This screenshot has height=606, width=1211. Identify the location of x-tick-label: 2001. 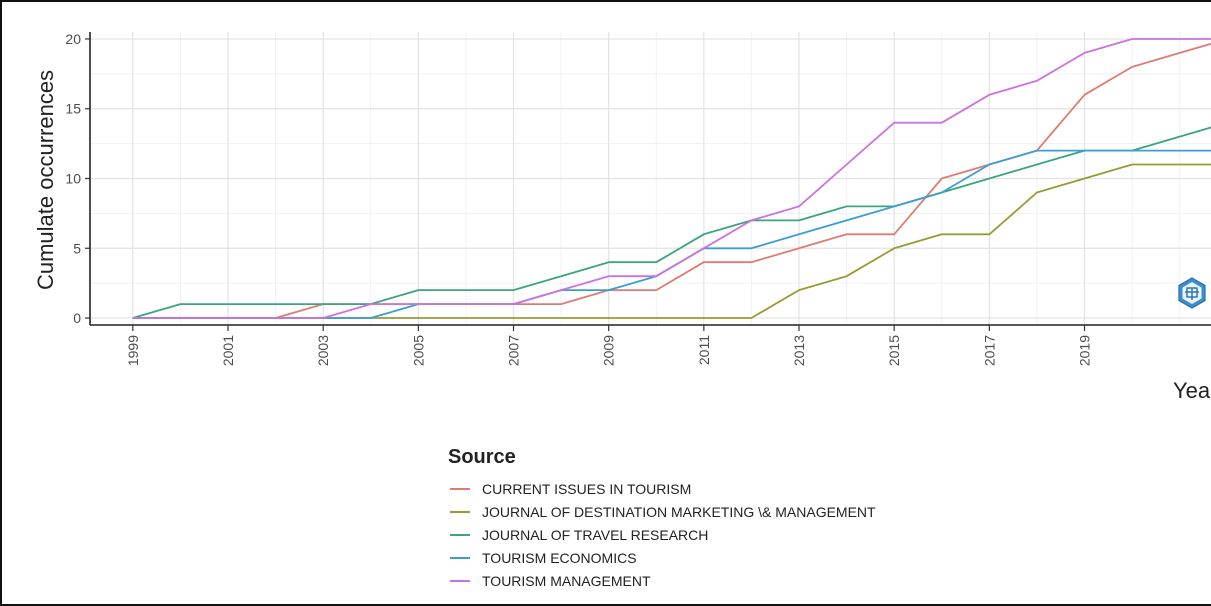
(228, 350).